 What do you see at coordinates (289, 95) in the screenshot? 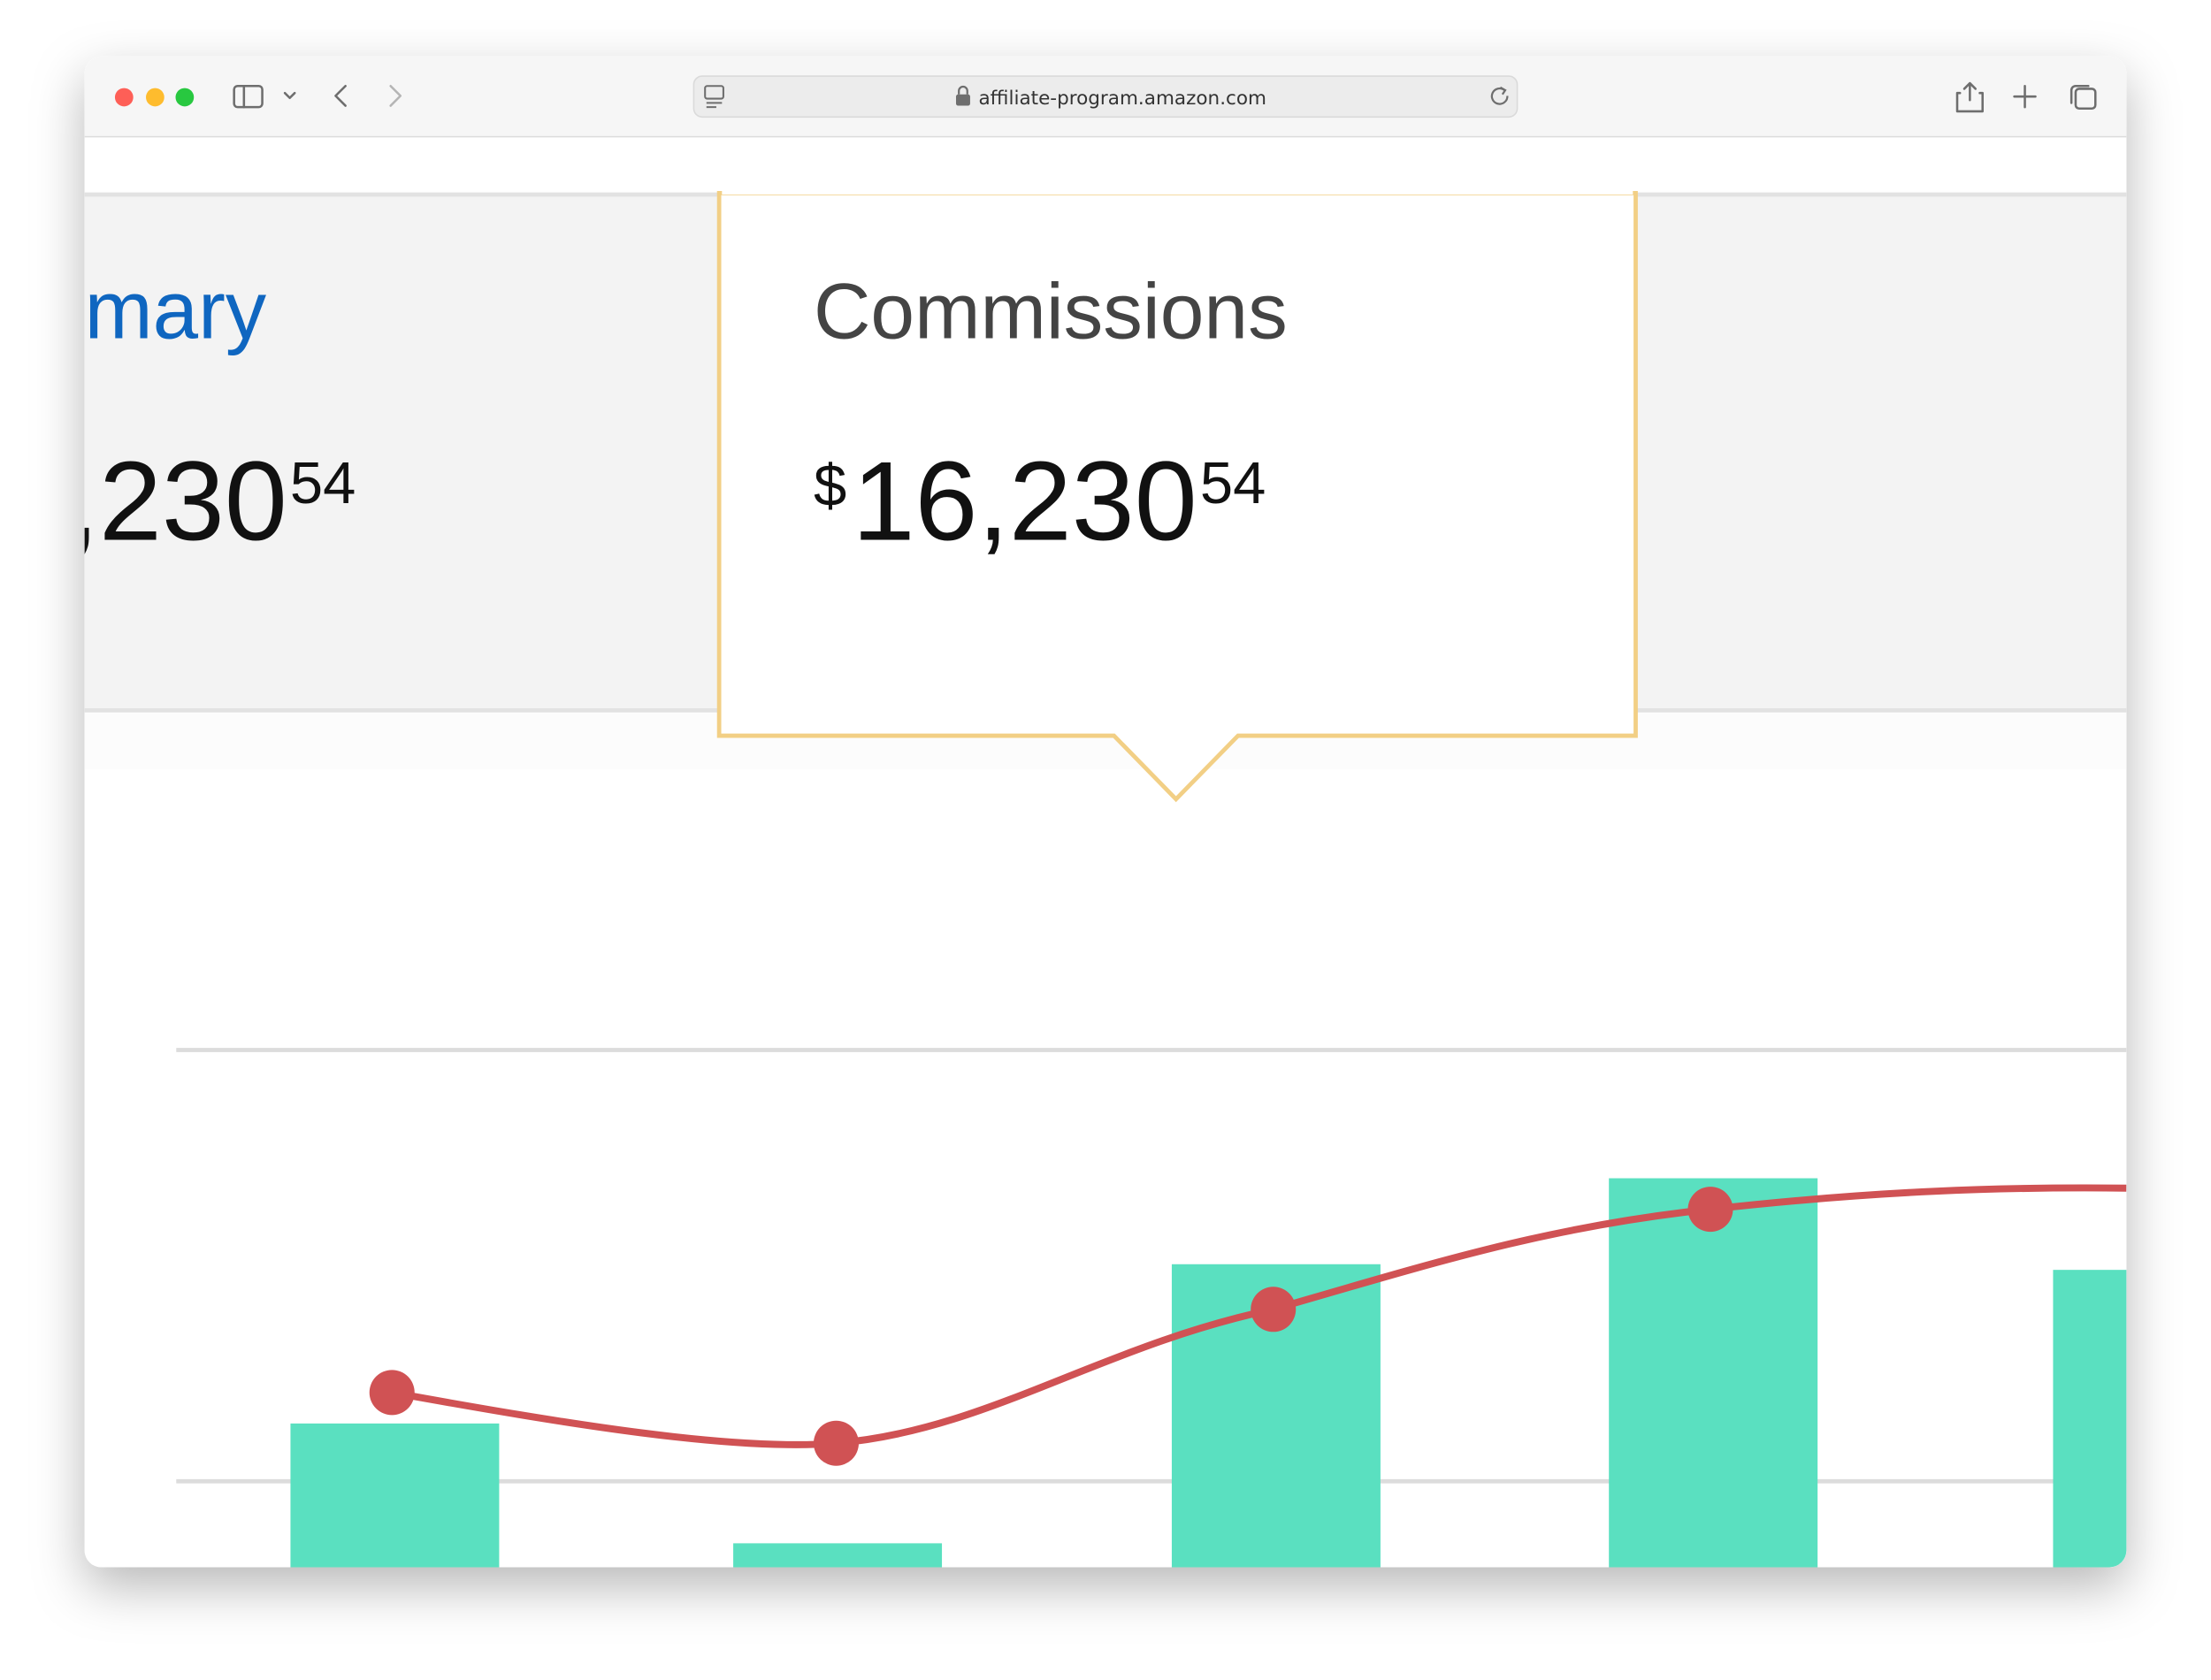
I see `tab-group-menu` at bounding box center [289, 95].